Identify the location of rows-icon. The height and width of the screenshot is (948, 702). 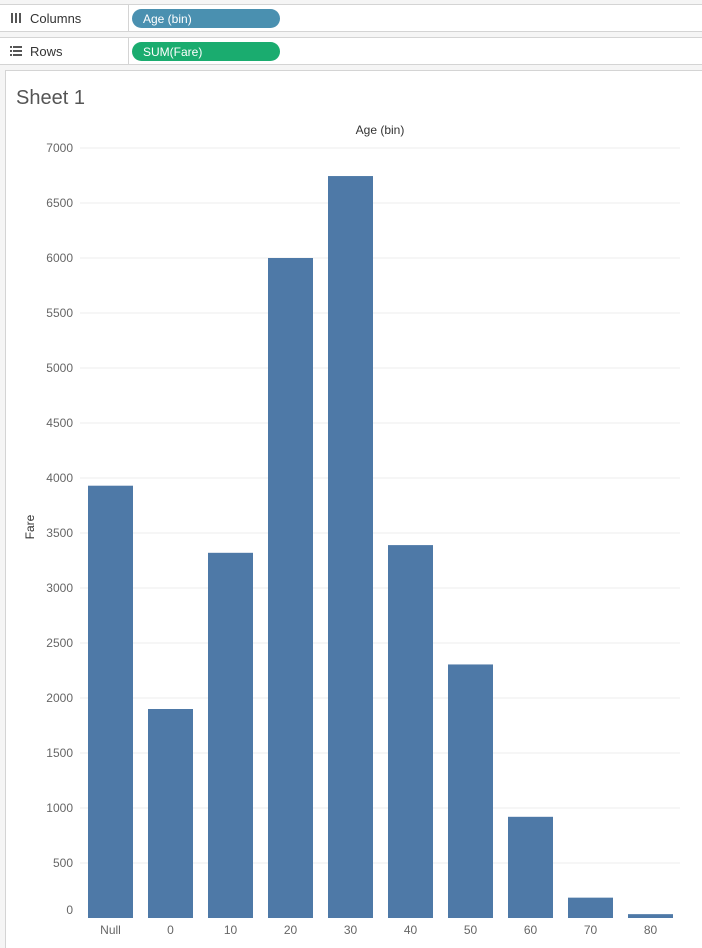
(16, 51).